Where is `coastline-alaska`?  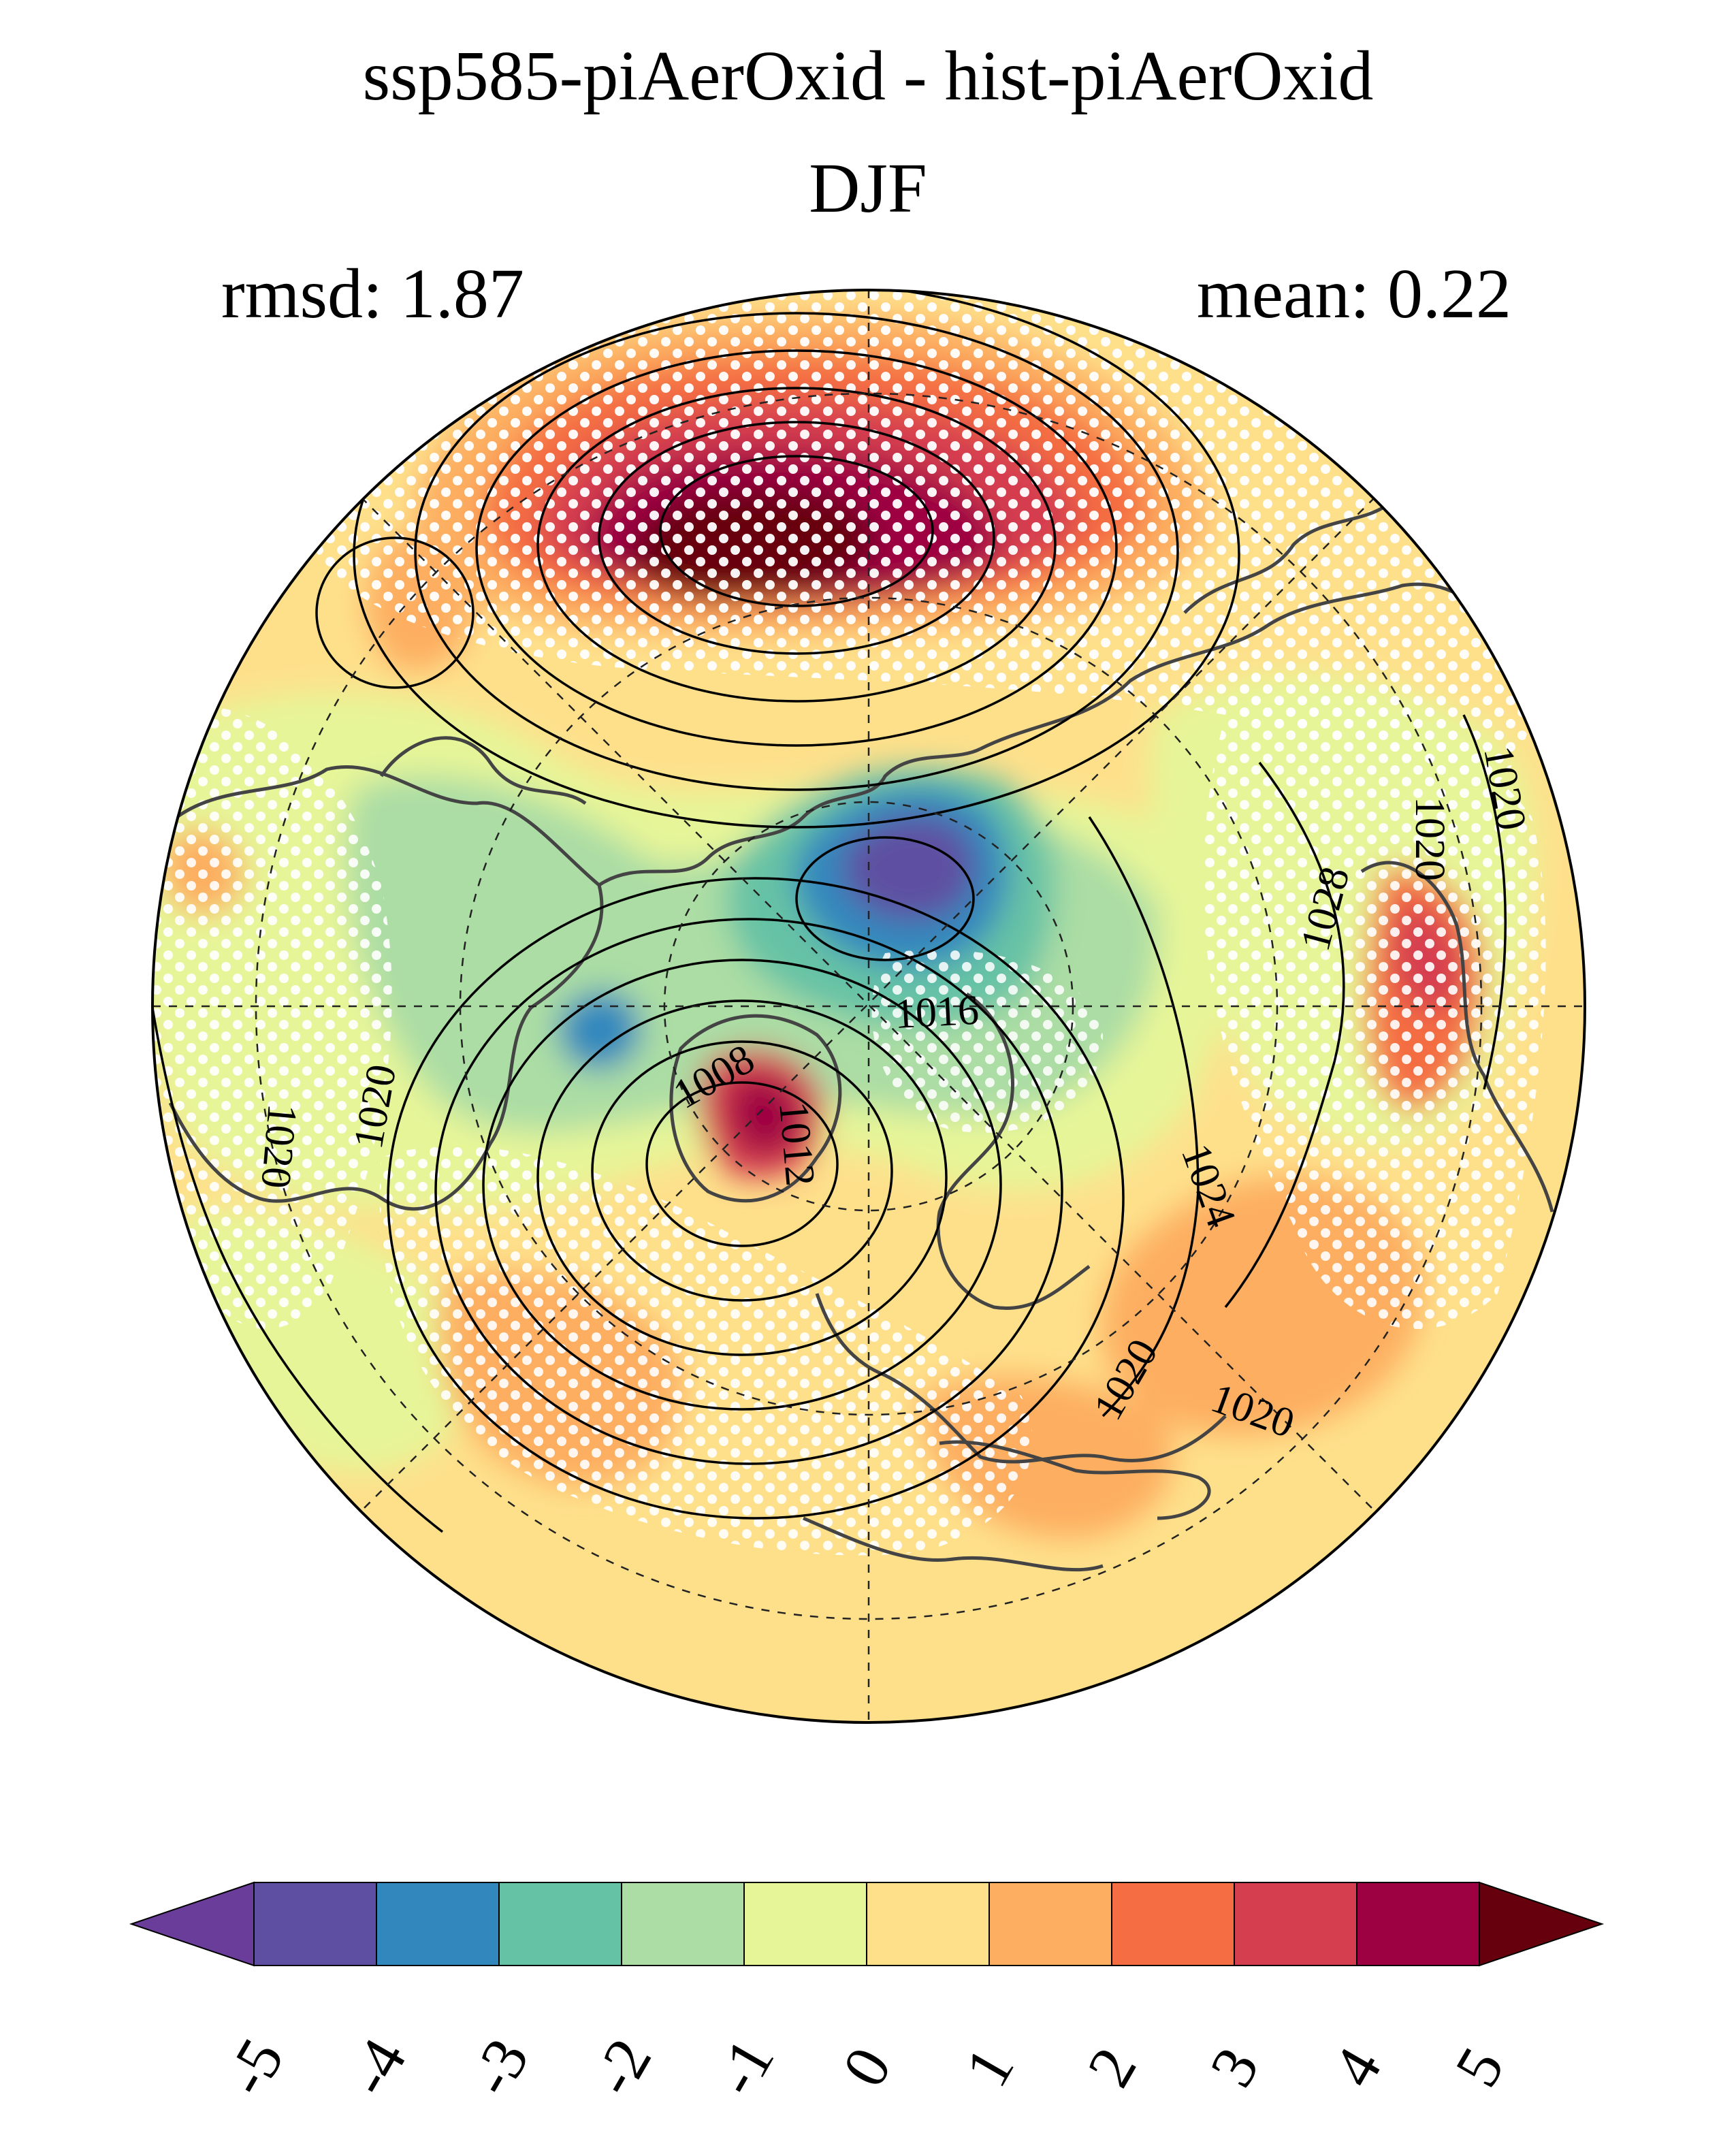 coastline-alaska is located at coordinates (483, 771).